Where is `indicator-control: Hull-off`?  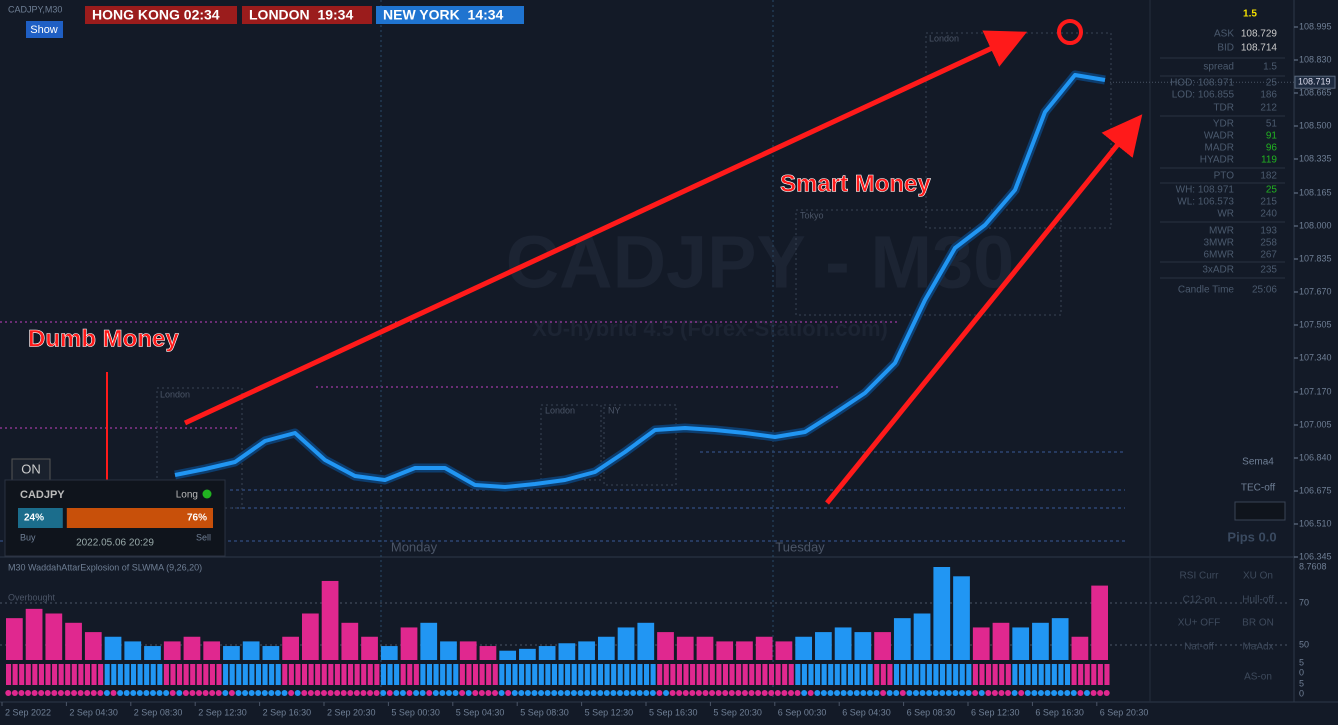 indicator-control: Hull-off is located at coordinates (1258, 600).